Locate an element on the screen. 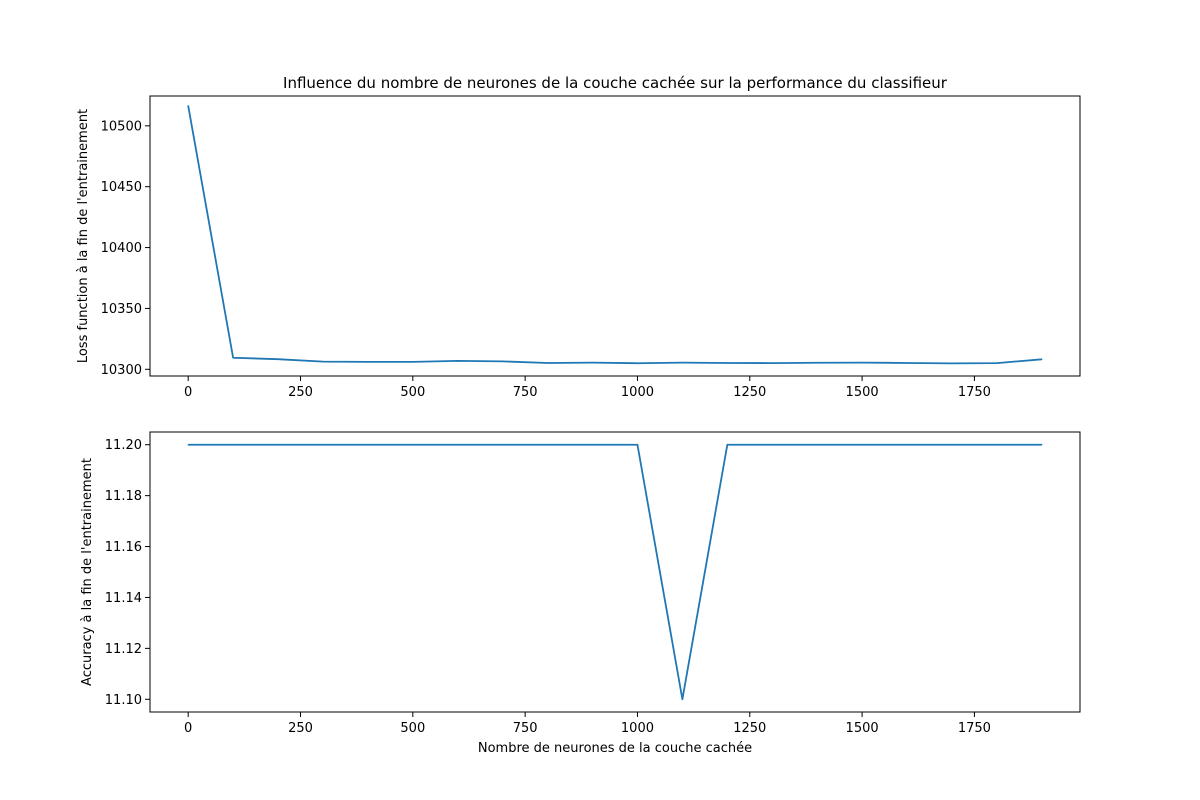 This screenshot has height=800, width=1200. loss-y-tick-label: 10300 is located at coordinates (121, 370).